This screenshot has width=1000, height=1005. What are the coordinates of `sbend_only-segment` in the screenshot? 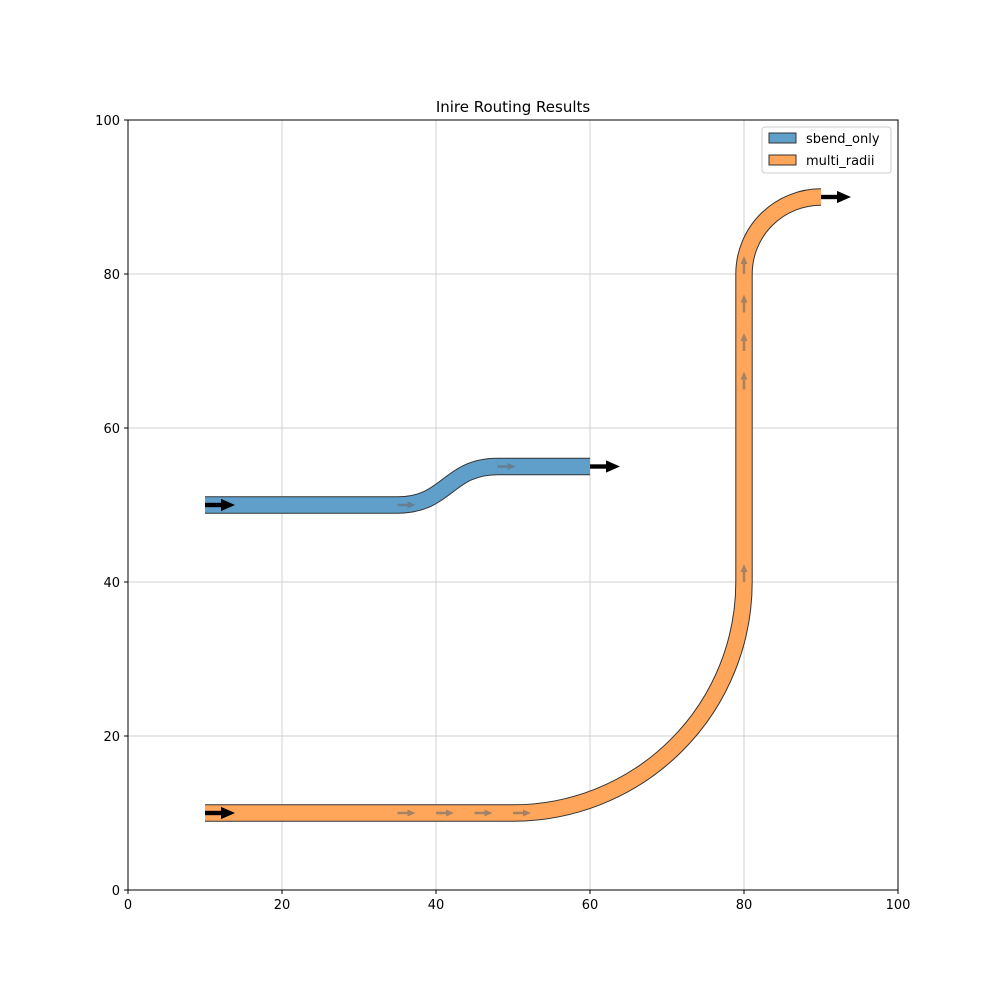 It's located at (447, 485).